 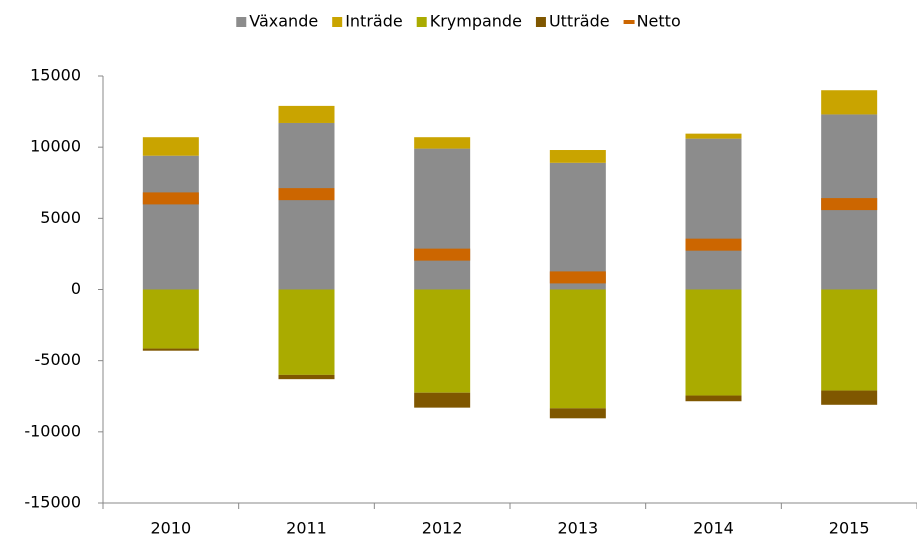 I want to click on y-tick-label: -15000, so click(x=52, y=502).